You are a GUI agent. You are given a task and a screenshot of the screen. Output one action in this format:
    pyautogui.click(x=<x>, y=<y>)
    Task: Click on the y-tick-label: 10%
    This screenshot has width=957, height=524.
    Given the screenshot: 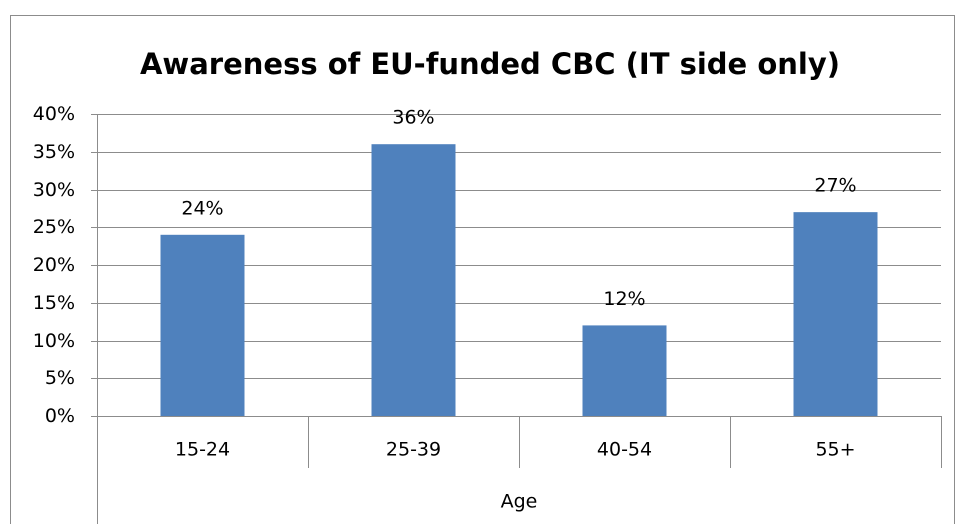 What is the action you would take?
    pyautogui.click(x=54, y=341)
    